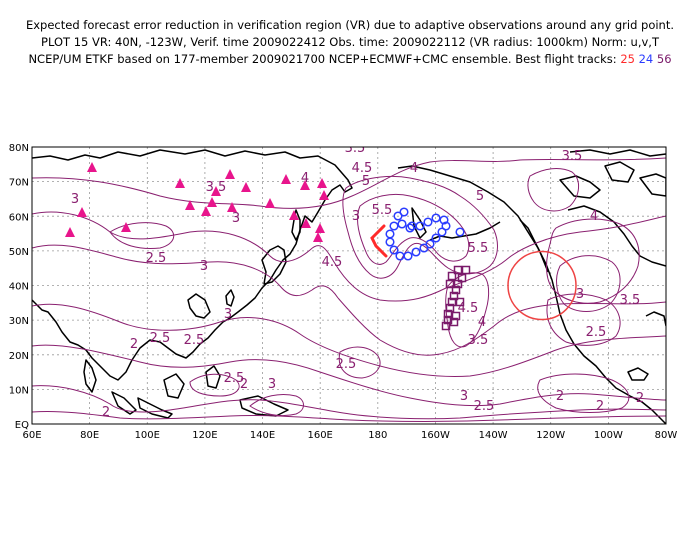 Image resolution: width=700 pixels, height=540 pixels. I want to click on lat-label: 10N, so click(19, 390).